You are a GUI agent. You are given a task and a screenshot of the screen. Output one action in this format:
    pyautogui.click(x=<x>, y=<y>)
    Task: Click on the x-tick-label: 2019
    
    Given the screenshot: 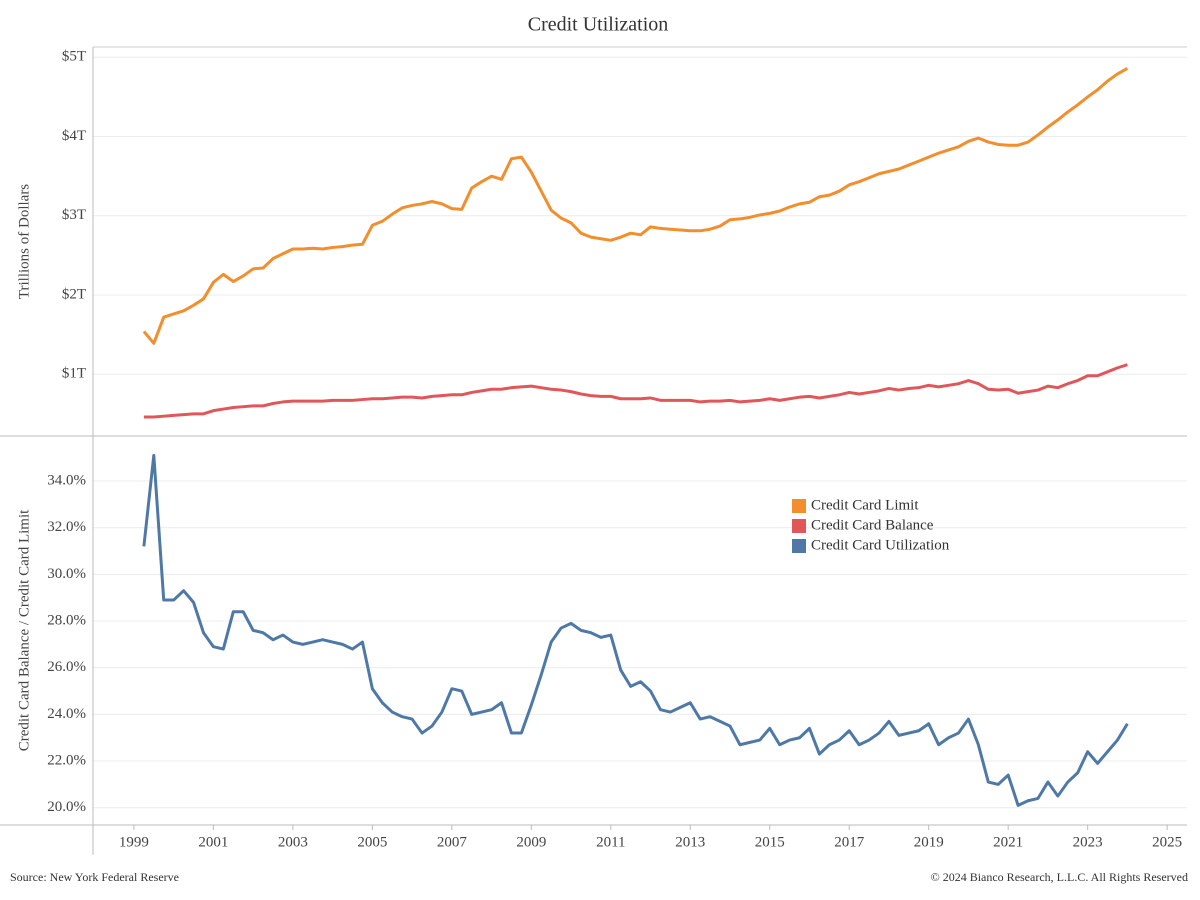 What is the action you would take?
    pyautogui.click(x=929, y=842)
    